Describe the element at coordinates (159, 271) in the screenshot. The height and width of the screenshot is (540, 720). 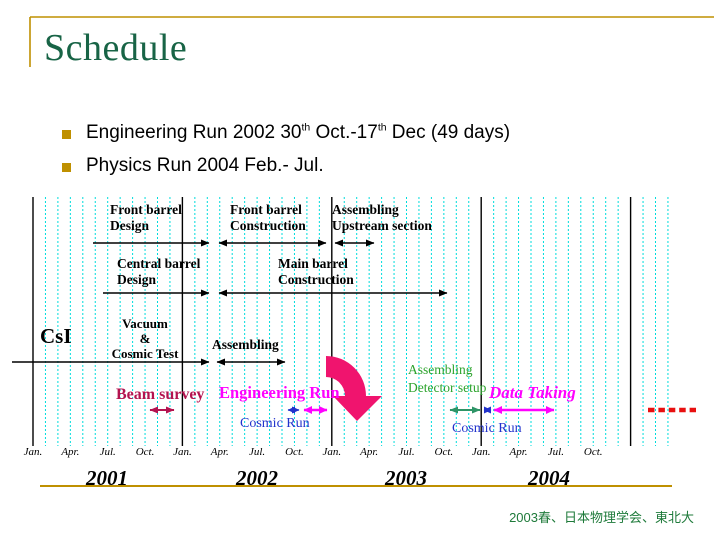
I see `label-central-barrel-design: Central barrel Design` at that location.